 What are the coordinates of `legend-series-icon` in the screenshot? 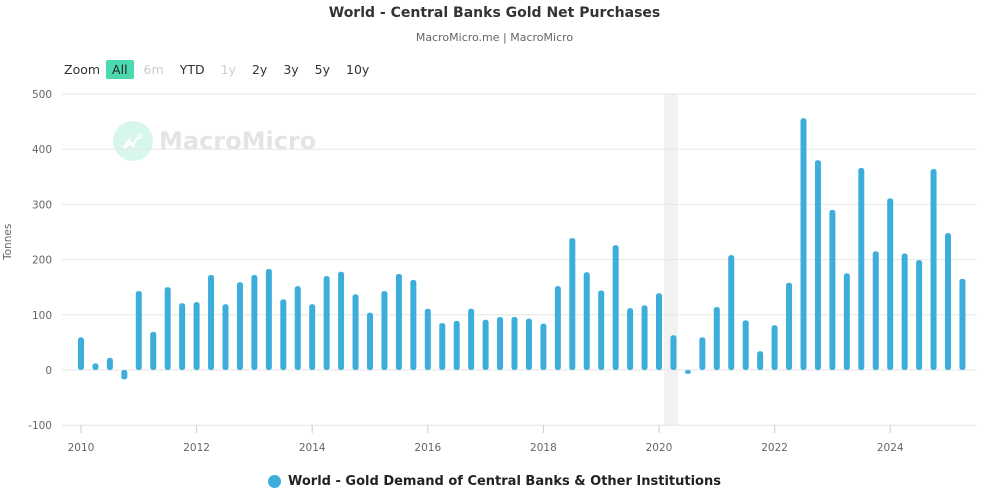 It's located at (274, 481).